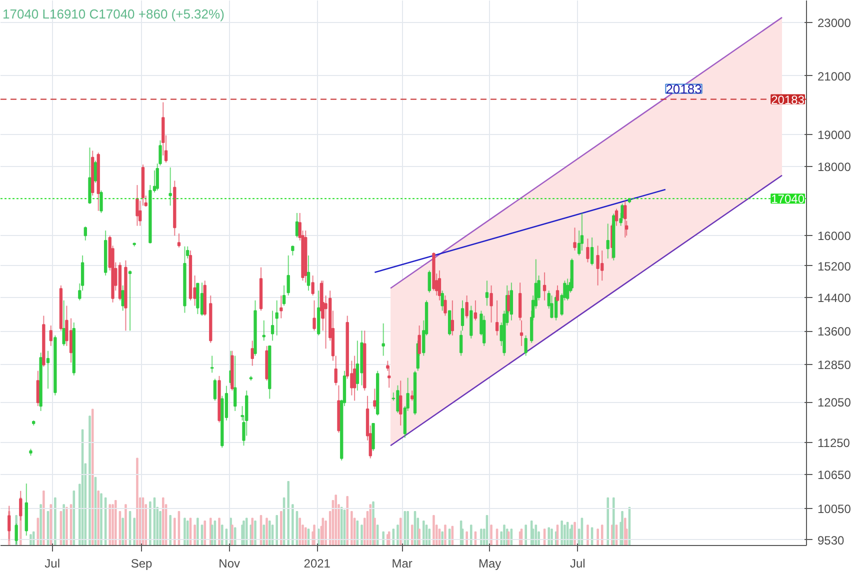 Image resolution: width=859 pixels, height=571 pixels. Describe the element at coordinates (835, 475) in the screenshot. I see `y-tick-label: 10650` at that location.